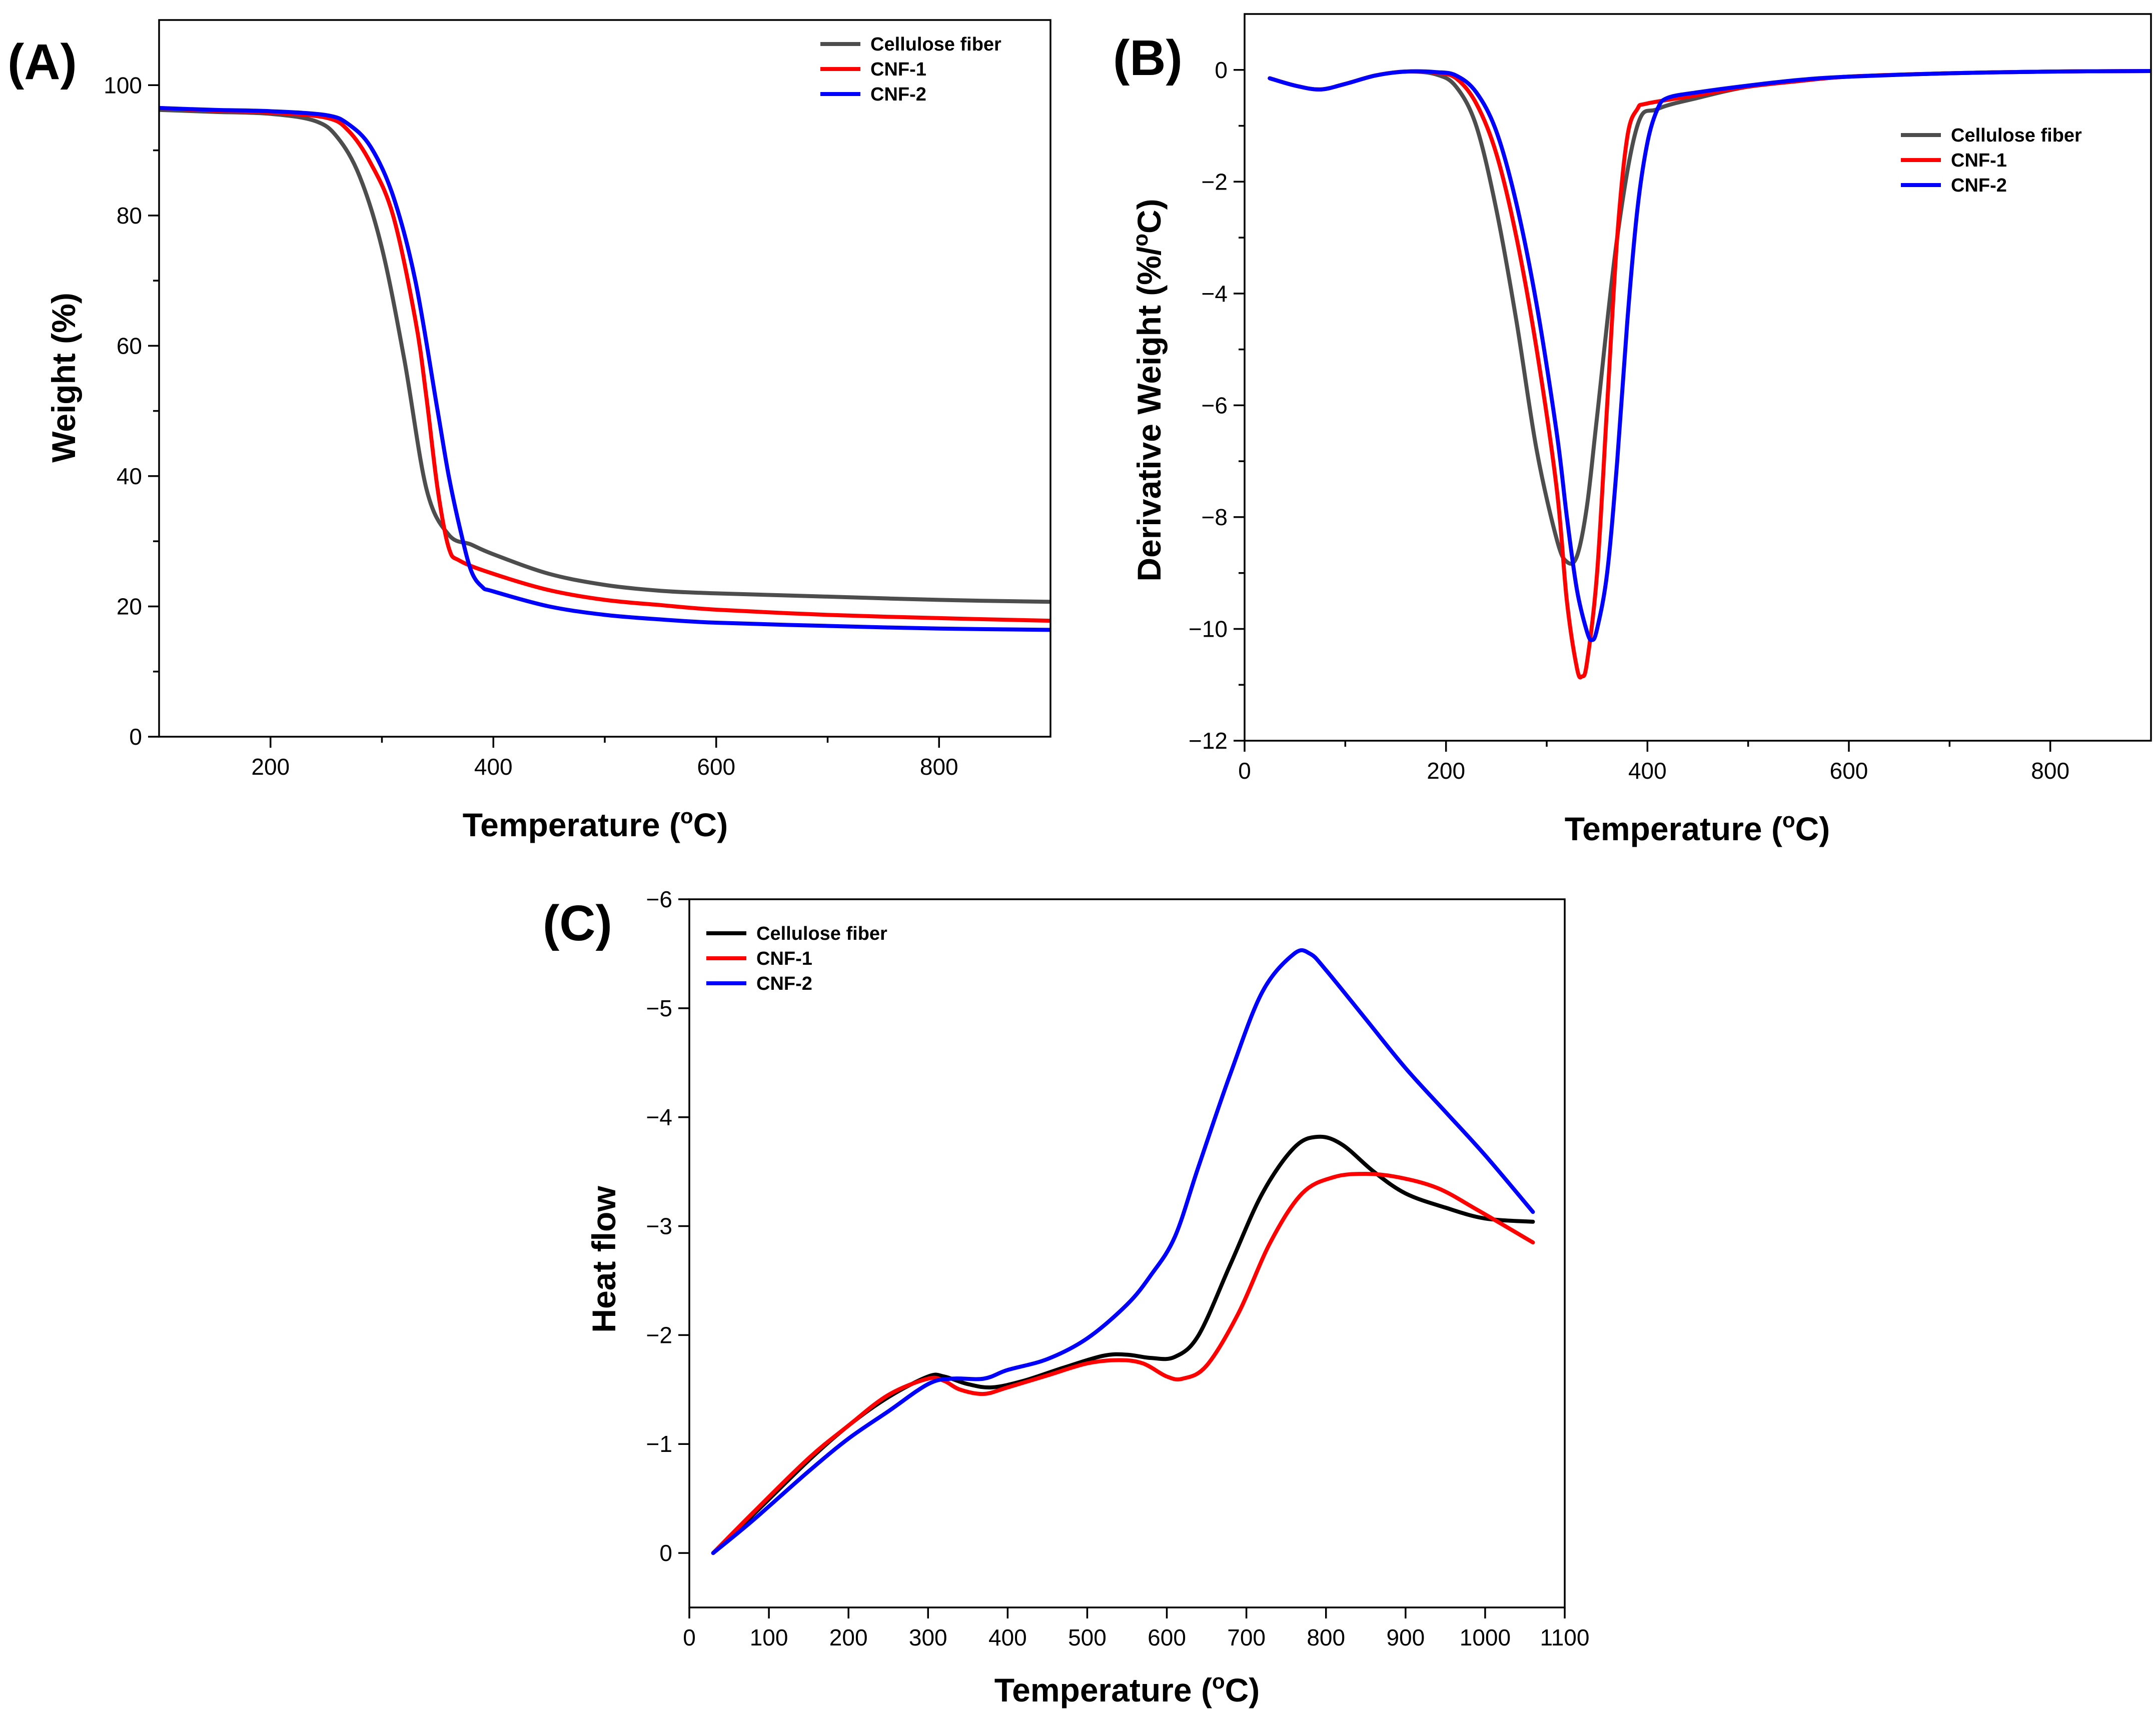 This screenshot has height=1719, width=2156. I want to click on y-tick-label: 80, so click(129, 216).